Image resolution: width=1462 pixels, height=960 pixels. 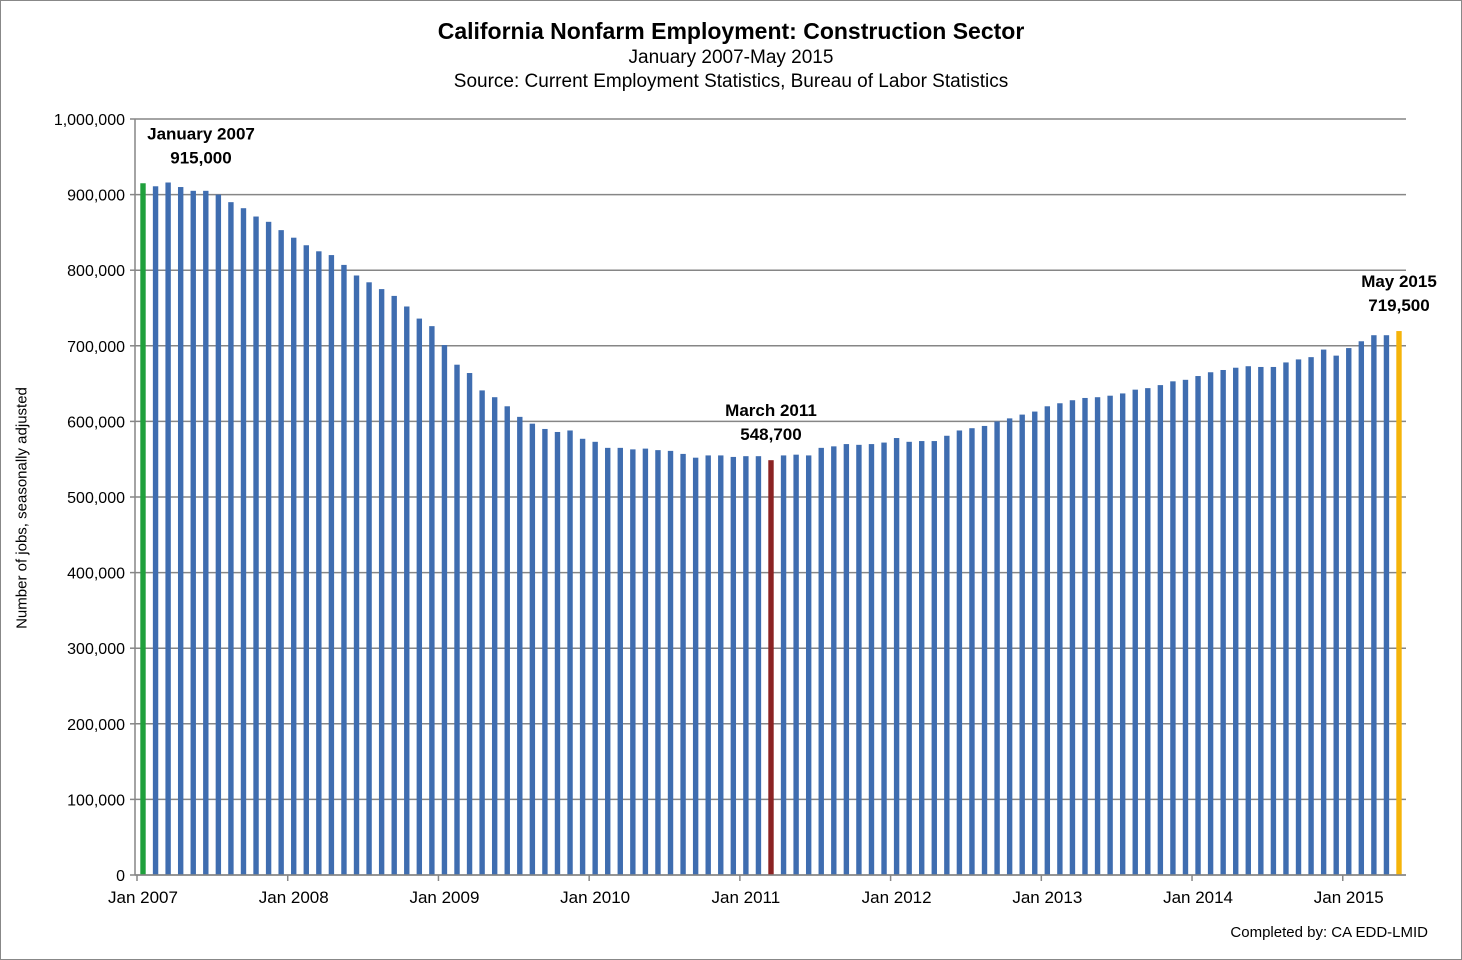 What do you see at coordinates (1329, 932) in the screenshot?
I see `credit-text: Completed by: CA EDD-LMID` at bounding box center [1329, 932].